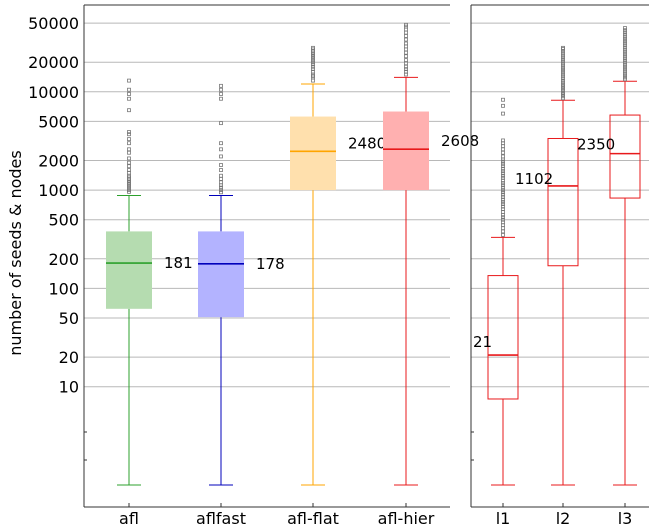 This screenshot has width=649, height=529. I want to click on y-tick-label: 200, so click(63, 259).